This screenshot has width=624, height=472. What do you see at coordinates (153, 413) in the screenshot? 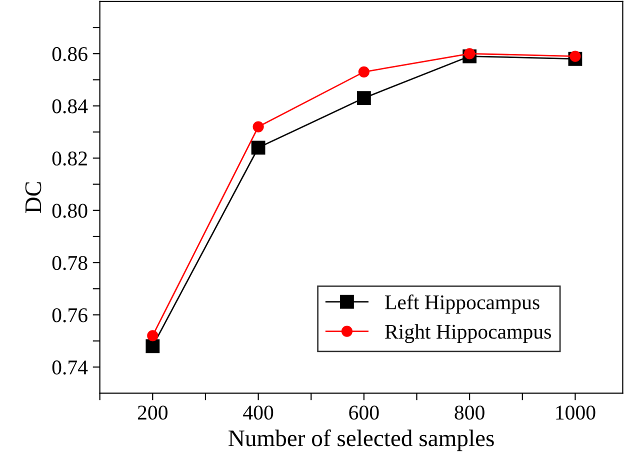
I see `x-tick-label: 200` at bounding box center [153, 413].